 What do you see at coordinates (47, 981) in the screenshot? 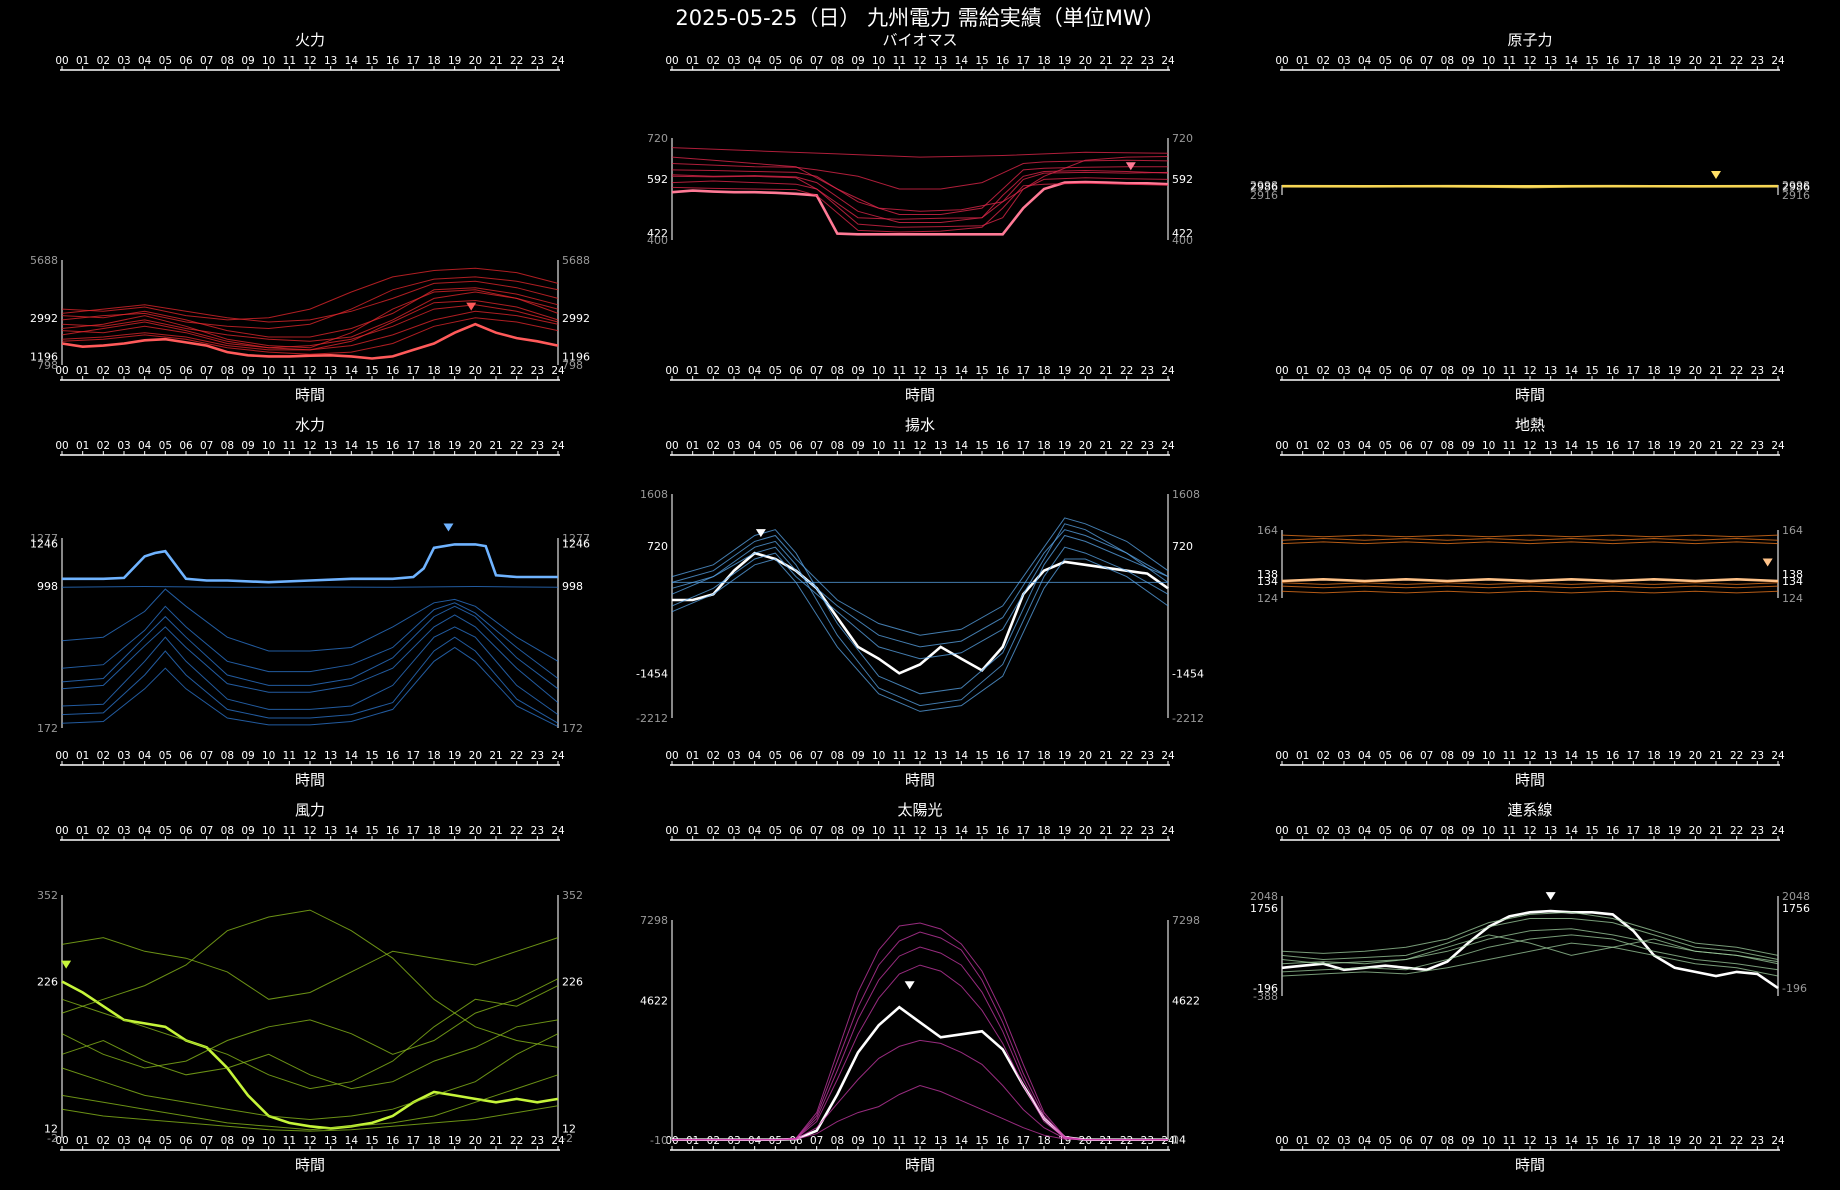
I see `y-tick-label-left: 226` at bounding box center [47, 981].